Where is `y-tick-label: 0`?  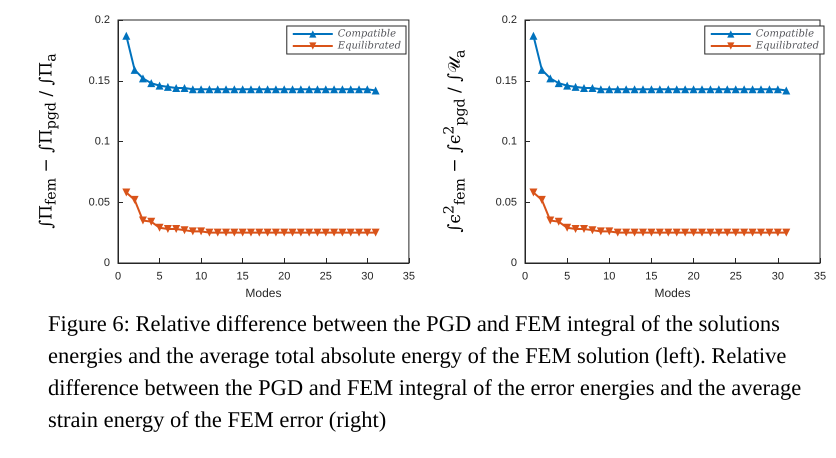 y-tick-label: 0 is located at coordinates (513, 263).